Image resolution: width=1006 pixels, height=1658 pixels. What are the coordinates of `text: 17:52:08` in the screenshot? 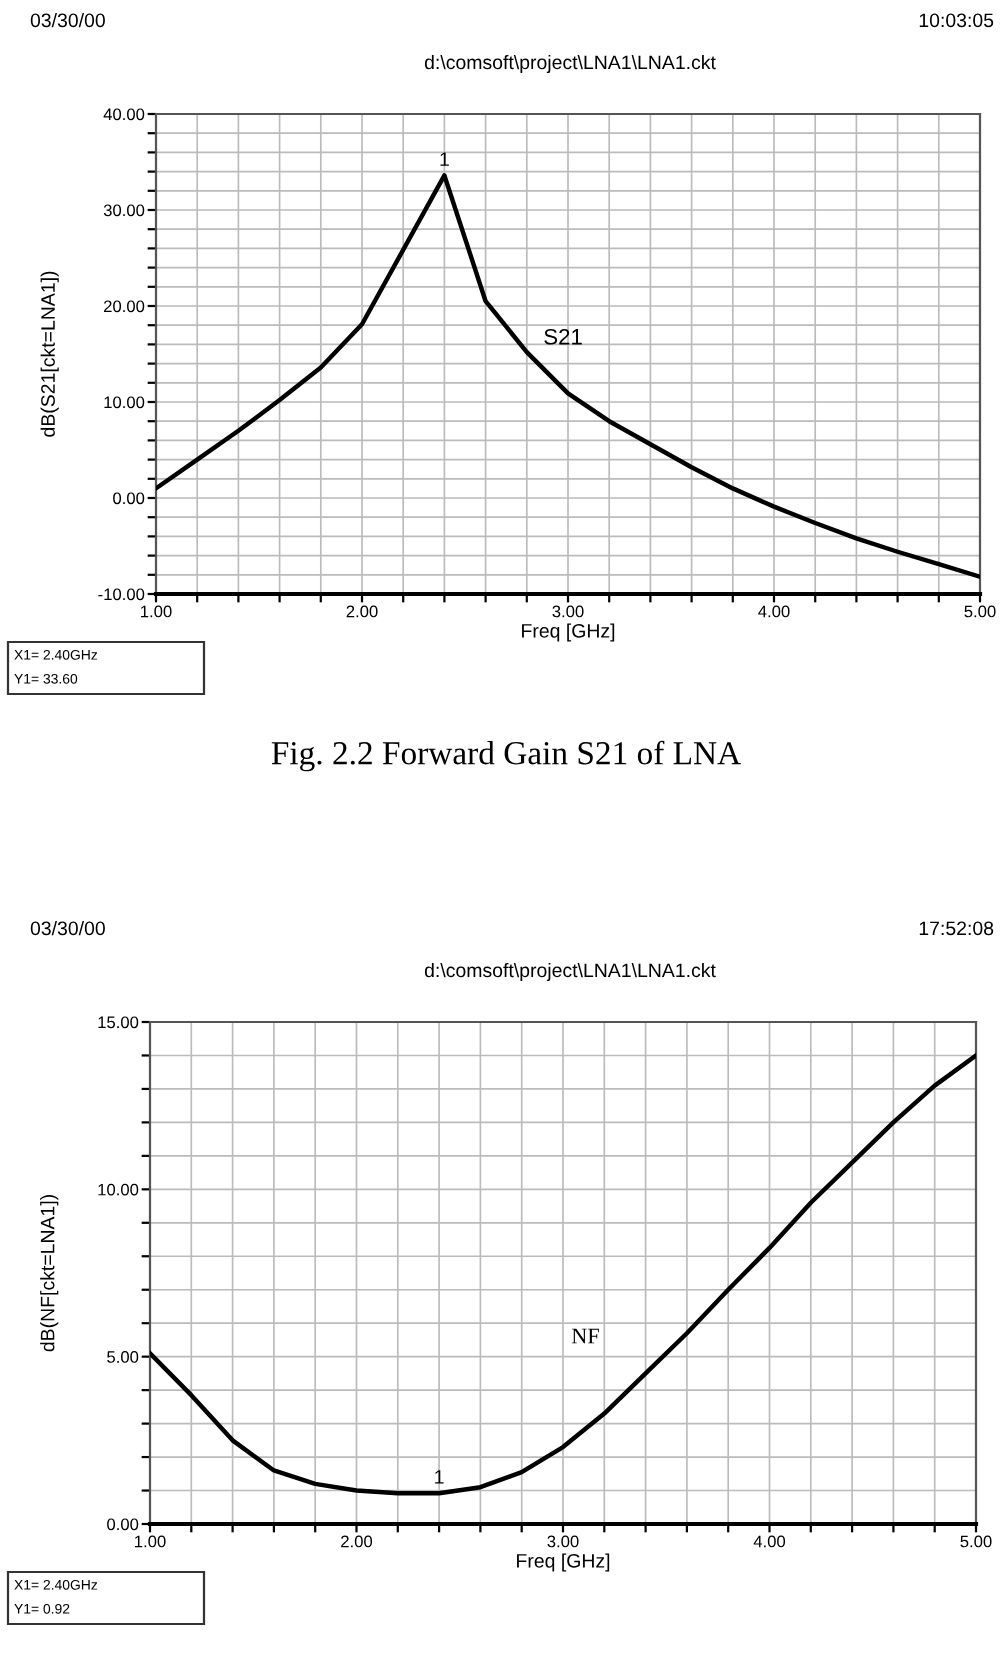 It's located at (956, 928).